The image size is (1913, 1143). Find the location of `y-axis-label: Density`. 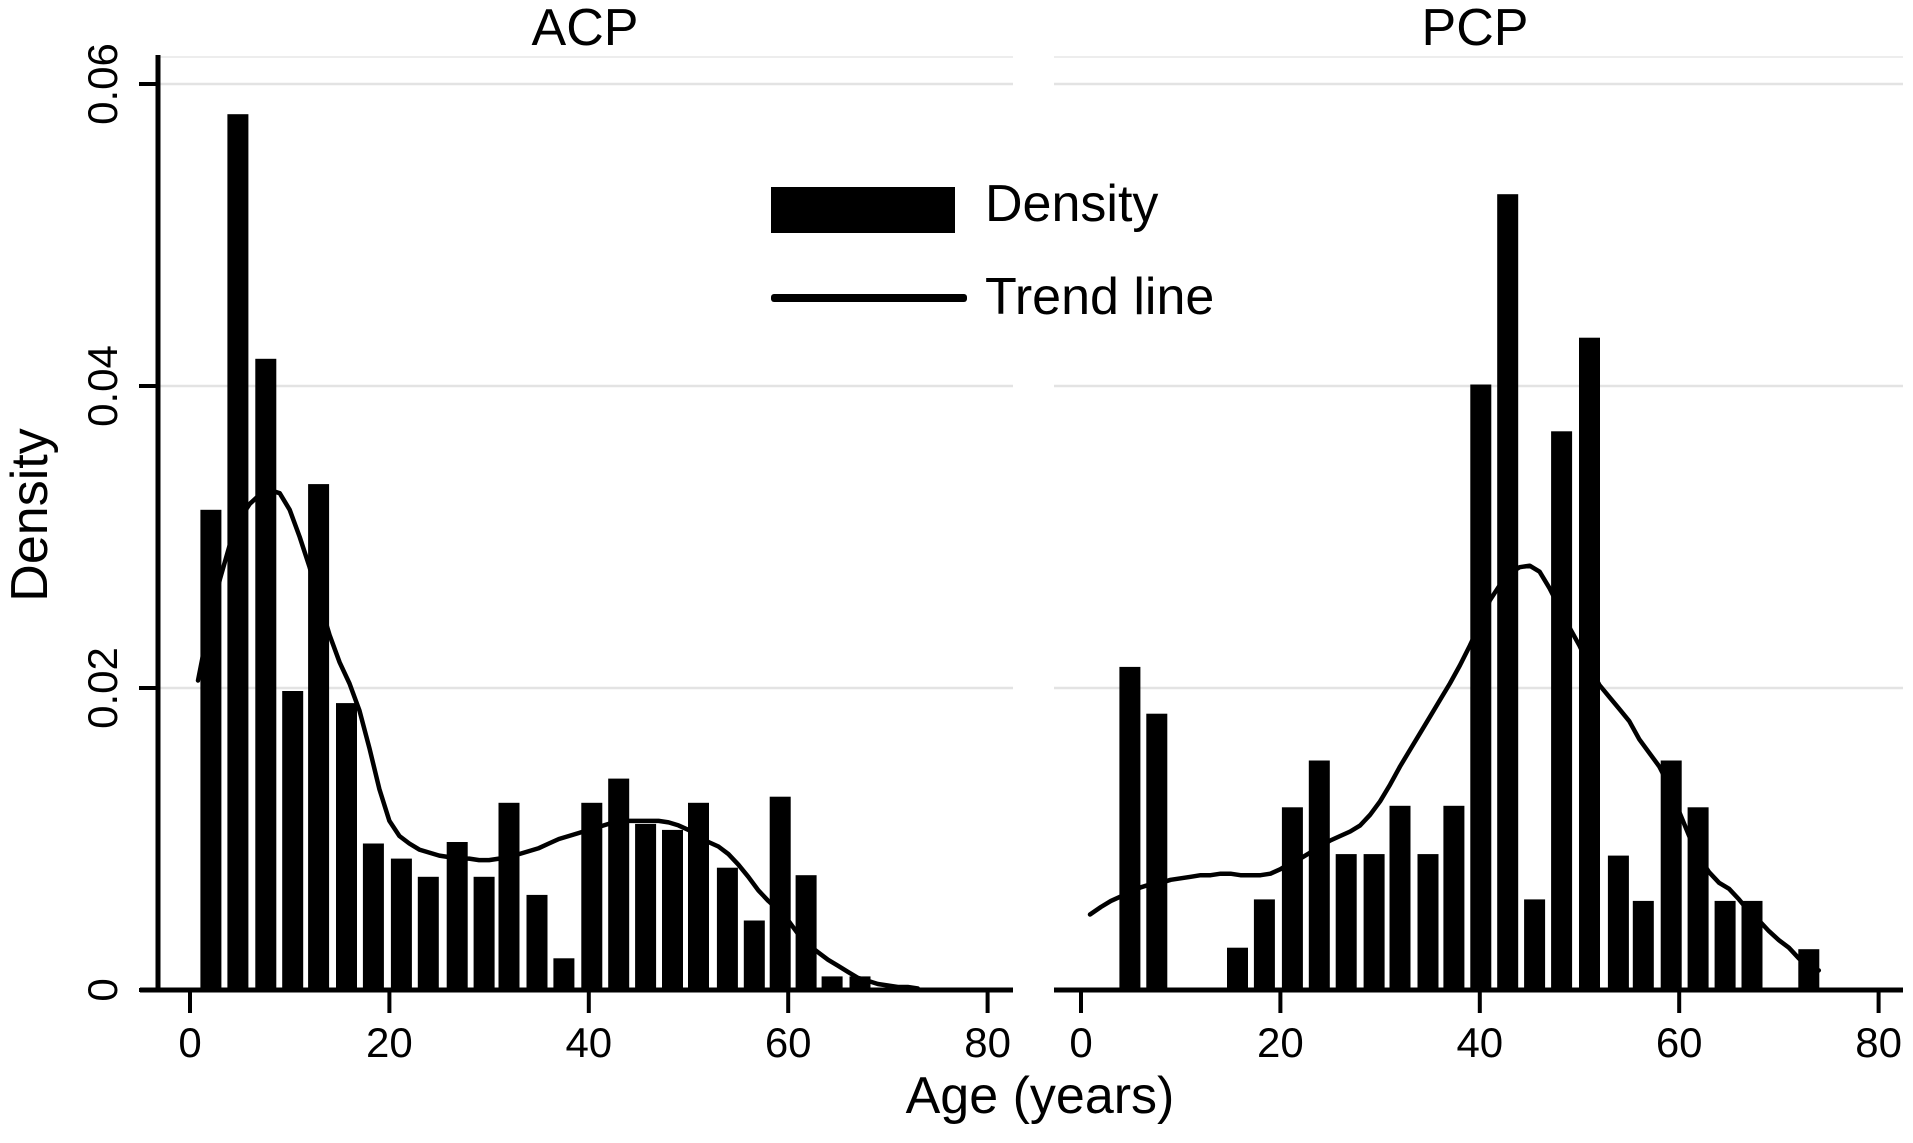

y-axis-label: Density is located at coordinates (30, 515).